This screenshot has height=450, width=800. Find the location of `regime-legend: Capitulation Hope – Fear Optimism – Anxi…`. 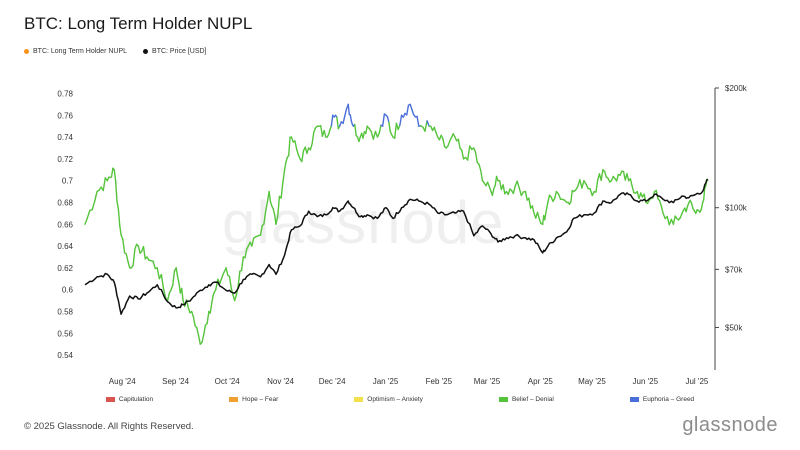

regime-legend: Capitulation Hope – Fear Optimism – Anxi… is located at coordinates (400, 399).